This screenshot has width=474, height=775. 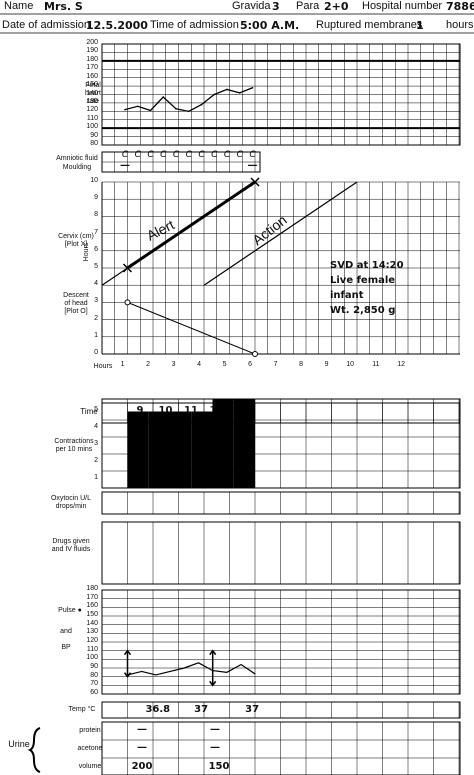 What do you see at coordinates (276, 6) in the screenshot?
I see `gravida-value: 3` at bounding box center [276, 6].